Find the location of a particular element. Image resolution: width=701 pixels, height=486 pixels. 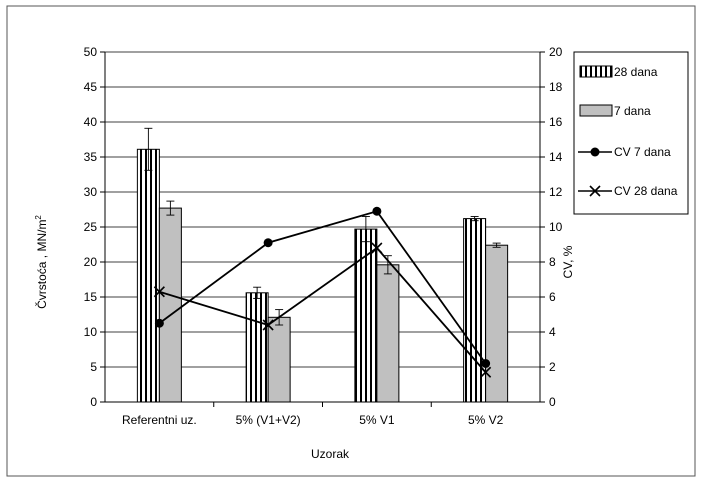

y-left-tick-label: 45 is located at coordinates (91, 87).